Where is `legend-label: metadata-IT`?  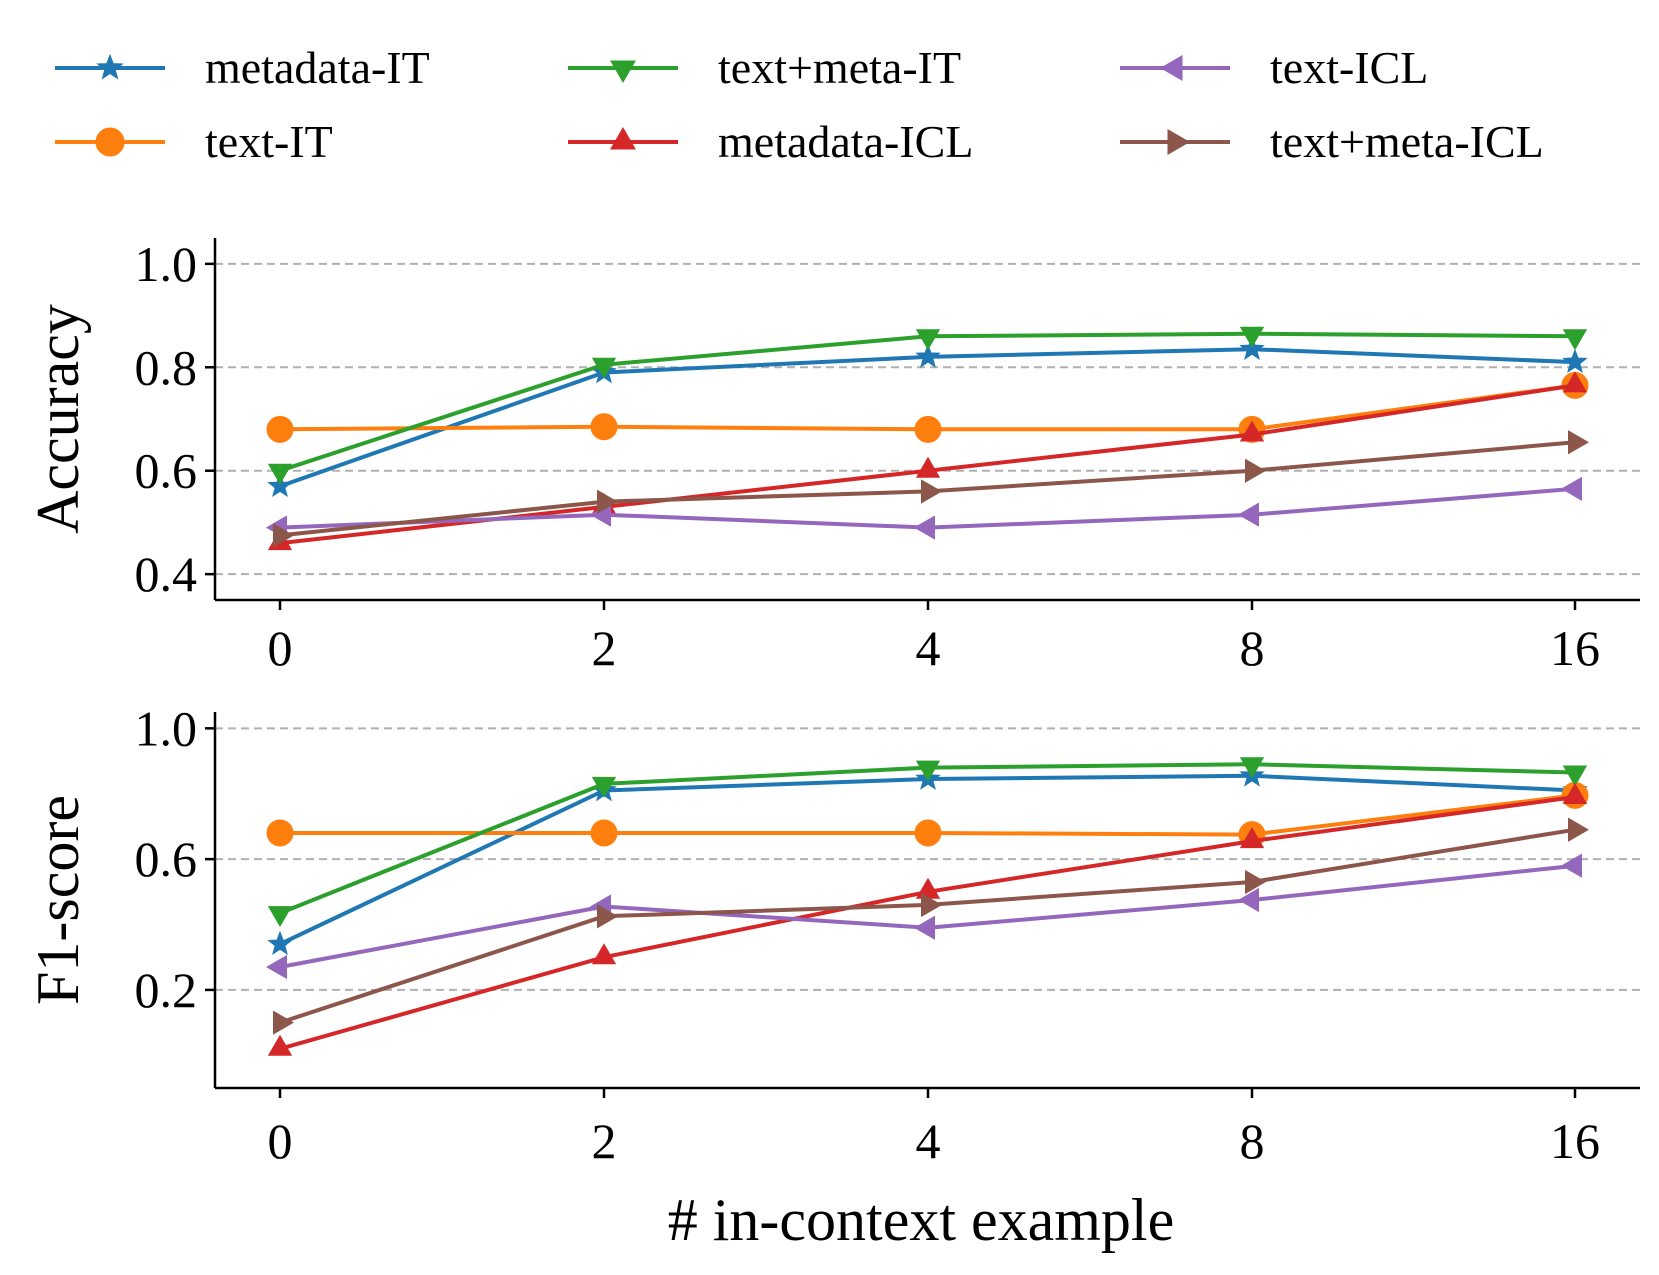 legend-label: metadata-IT is located at coordinates (317, 67).